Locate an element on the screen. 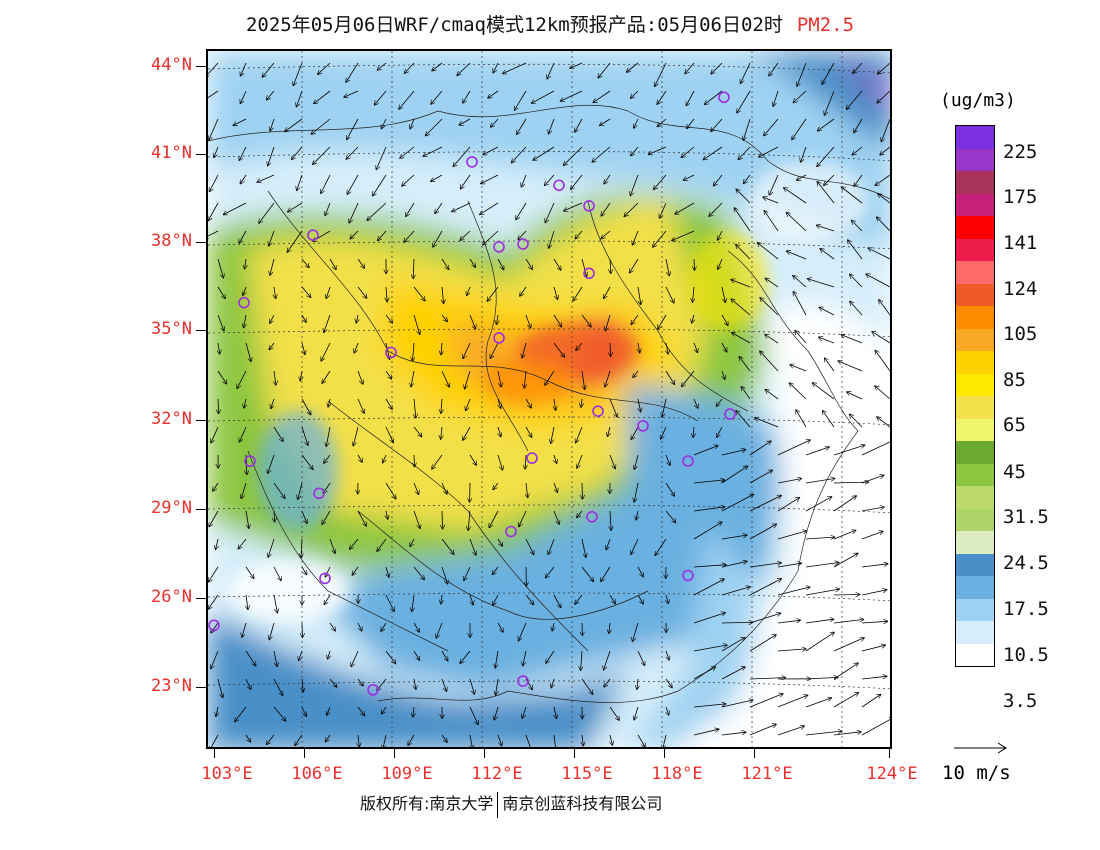  colorbar-label: 45 is located at coordinates (1014, 472).